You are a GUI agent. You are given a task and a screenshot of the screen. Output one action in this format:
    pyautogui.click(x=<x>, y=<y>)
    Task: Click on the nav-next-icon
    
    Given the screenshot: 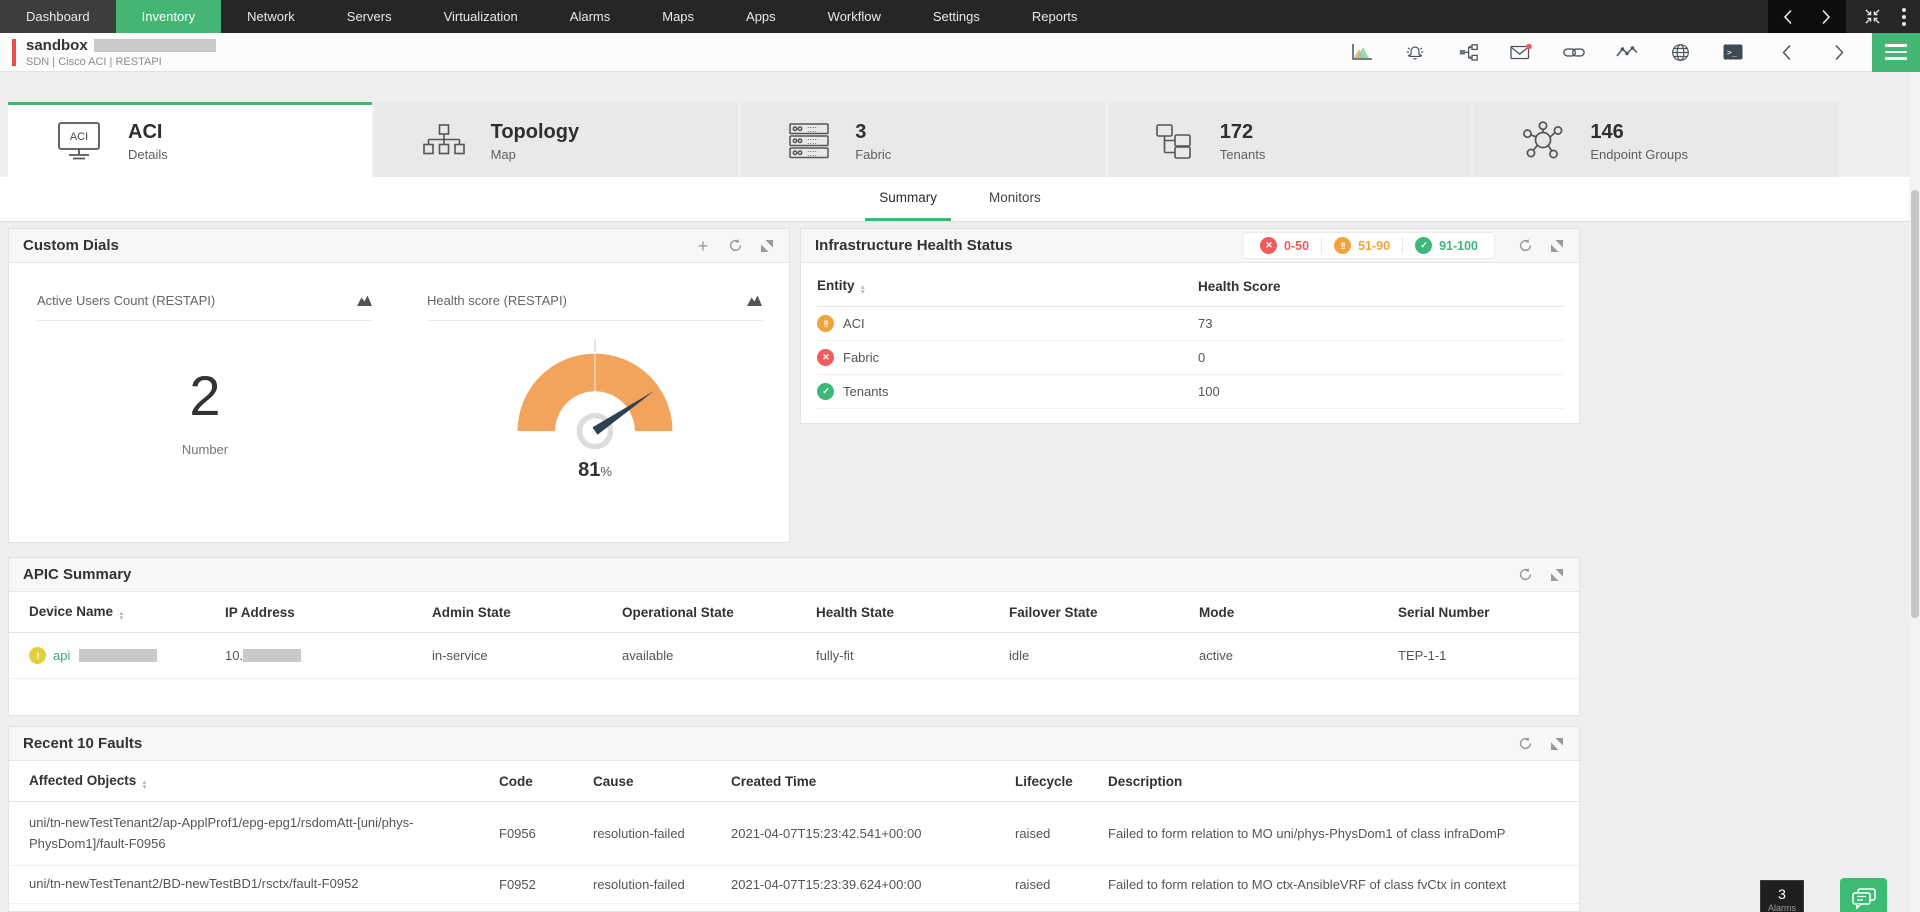 What is the action you would take?
    pyautogui.click(x=1826, y=17)
    